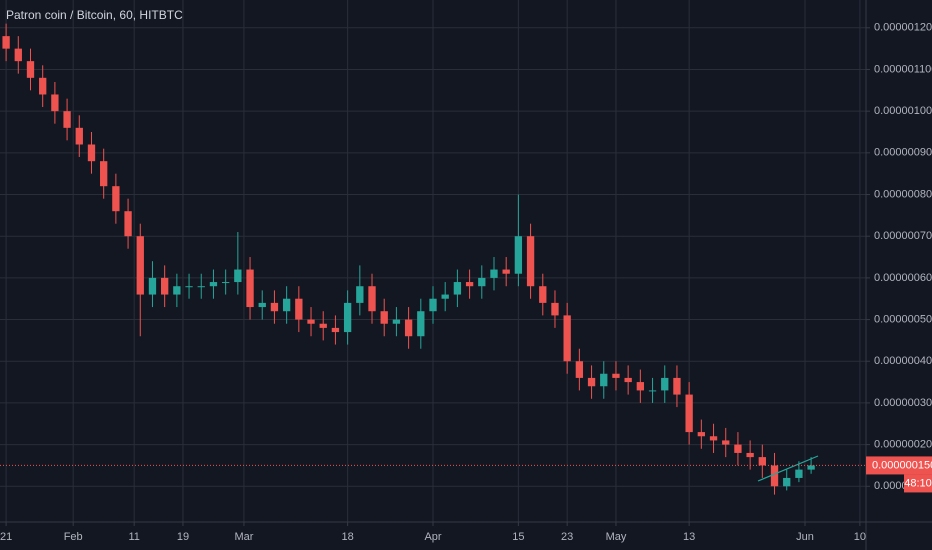 This screenshot has width=932, height=550. Describe the element at coordinates (243, 537) in the screenshot. I see `x-tick-label: Mar` at that location.